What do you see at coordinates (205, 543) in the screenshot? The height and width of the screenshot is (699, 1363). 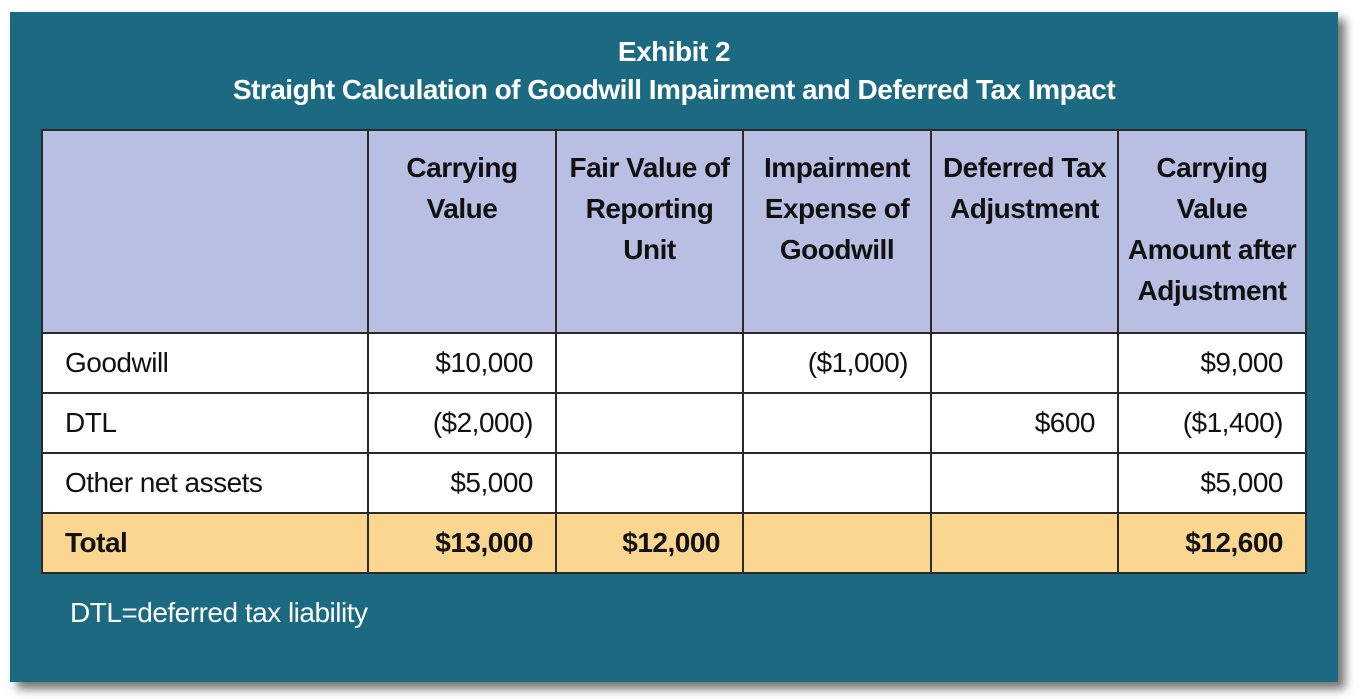 I see `total-label: Total` at bounding box center [205, 543].